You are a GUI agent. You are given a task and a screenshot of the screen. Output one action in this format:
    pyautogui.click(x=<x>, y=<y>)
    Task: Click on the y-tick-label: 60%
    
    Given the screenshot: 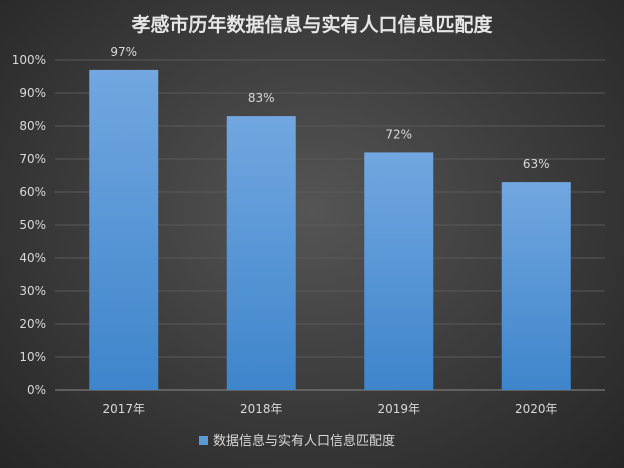 What is the action you would take?
    pyautogui.click(x=32, y=192)
    